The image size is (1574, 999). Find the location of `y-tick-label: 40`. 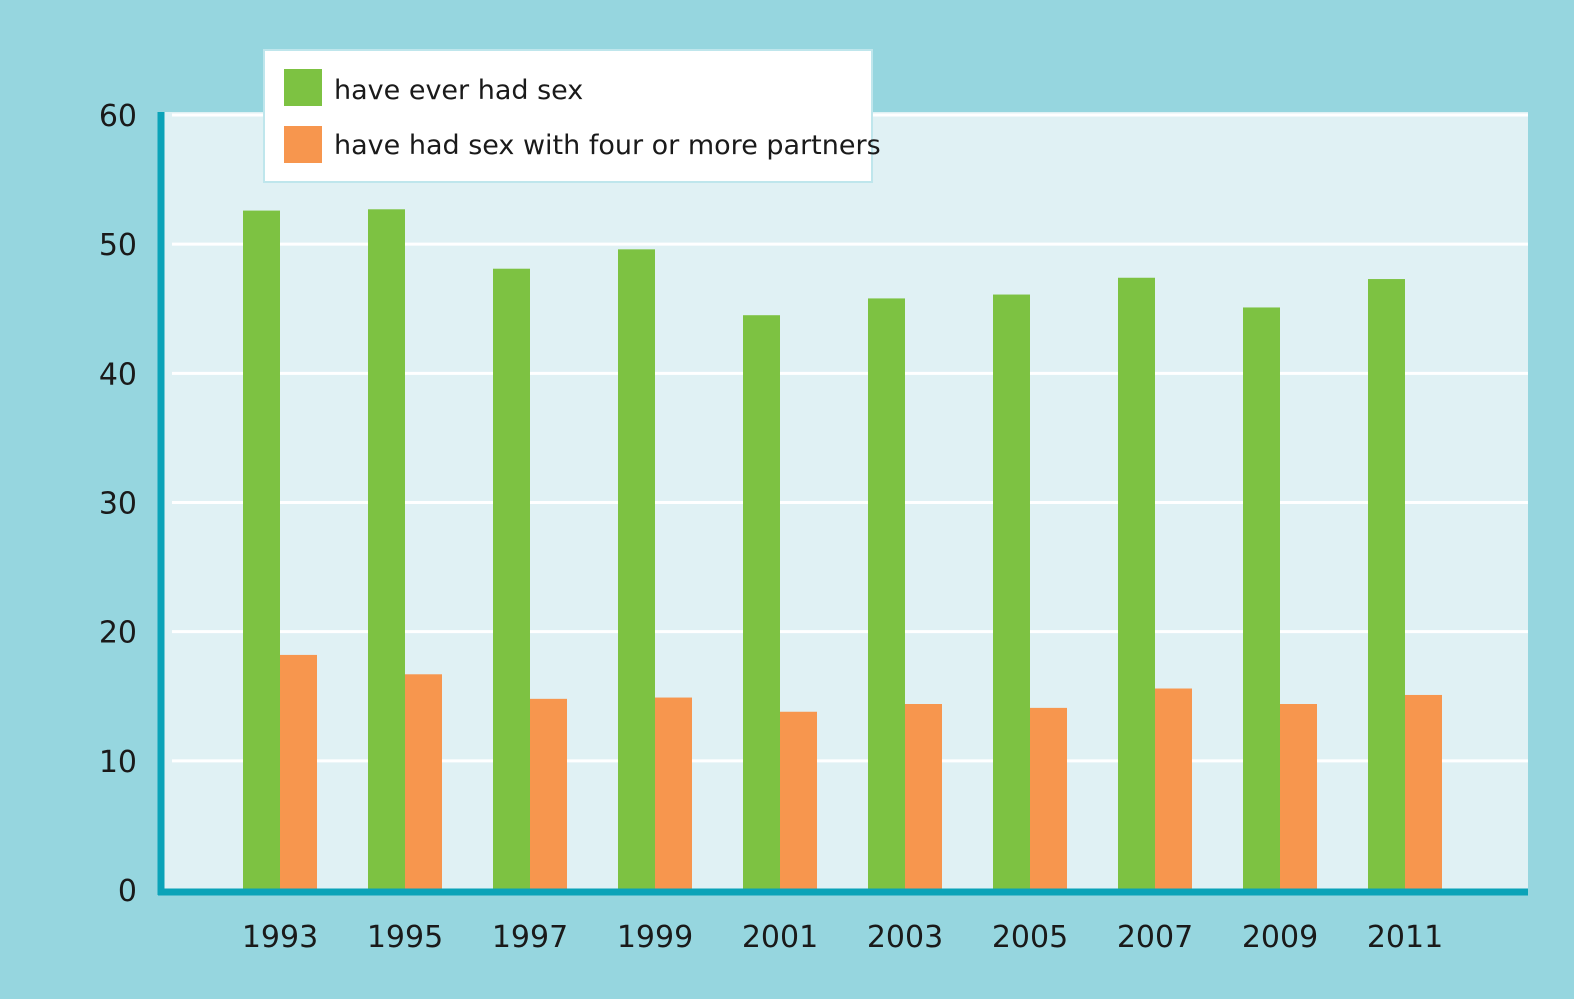

y-tick-label: 40 is located at coordinates (118, 374).